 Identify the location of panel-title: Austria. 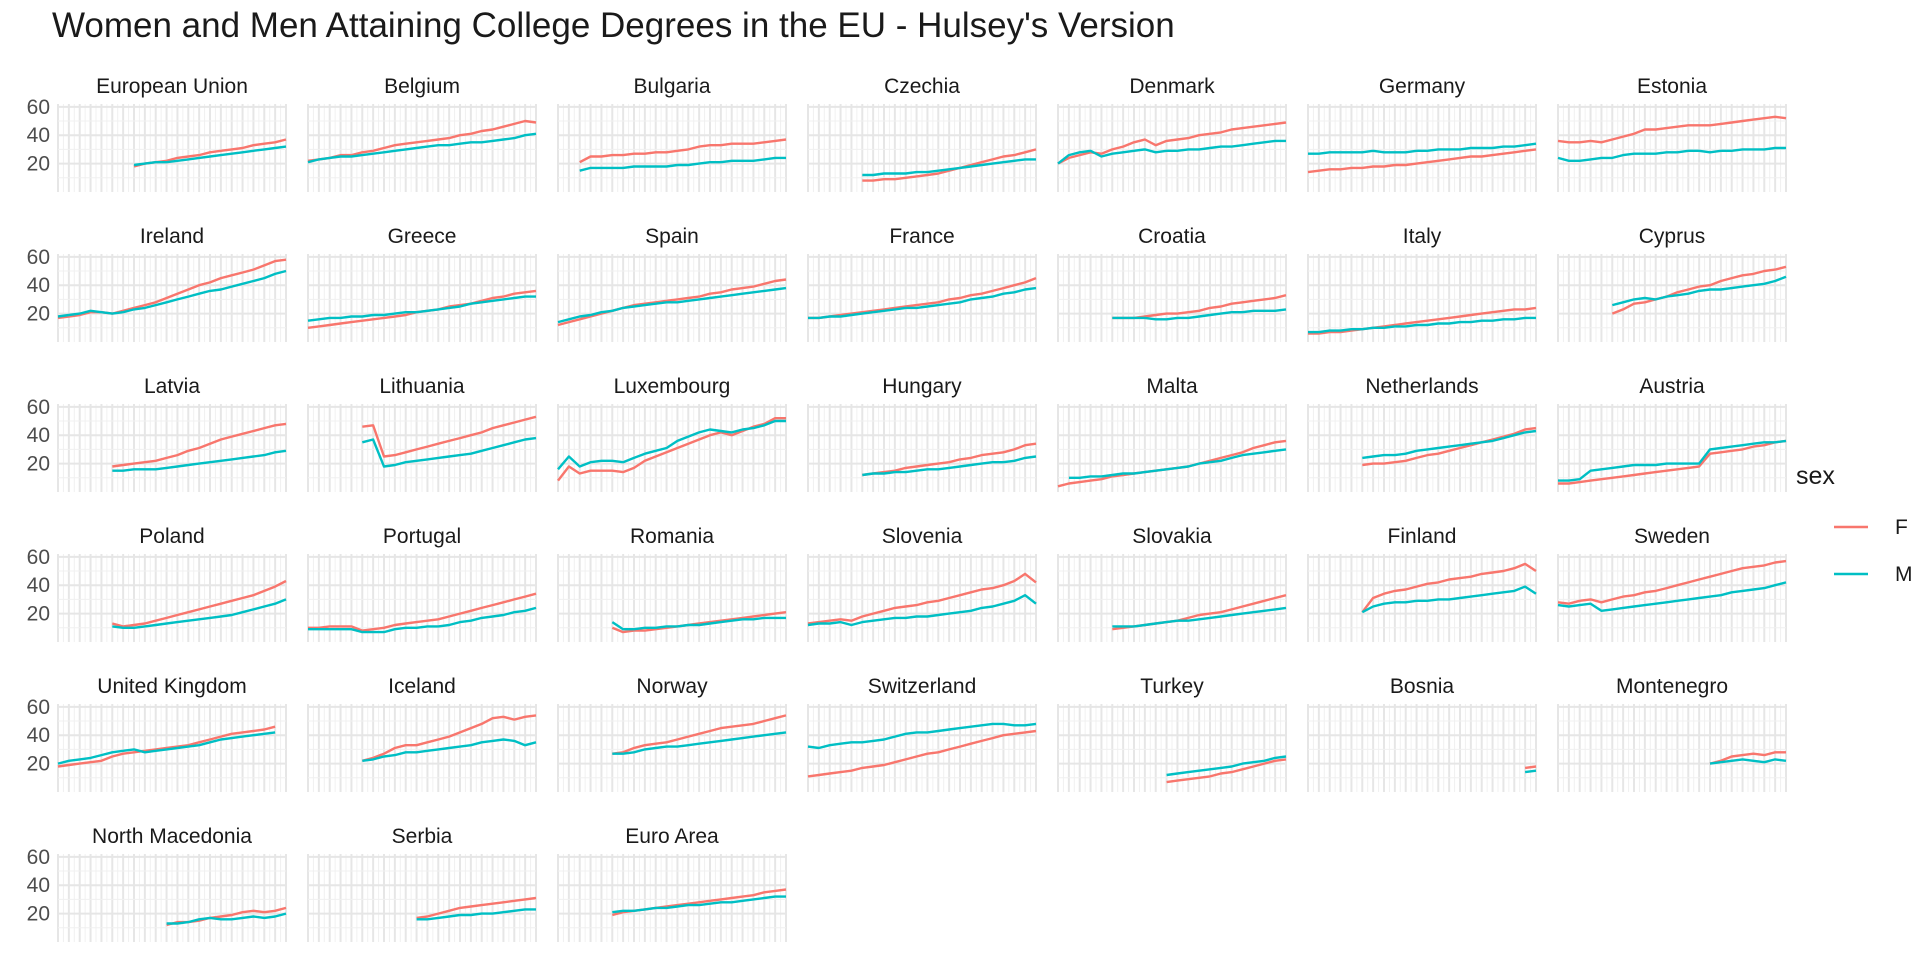
(1672, 386).